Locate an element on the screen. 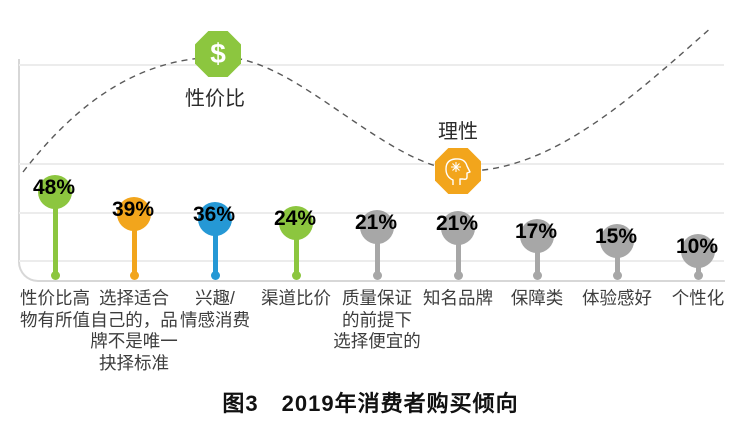  category-label: 渠道比价 is located at coordinates (296, 299).